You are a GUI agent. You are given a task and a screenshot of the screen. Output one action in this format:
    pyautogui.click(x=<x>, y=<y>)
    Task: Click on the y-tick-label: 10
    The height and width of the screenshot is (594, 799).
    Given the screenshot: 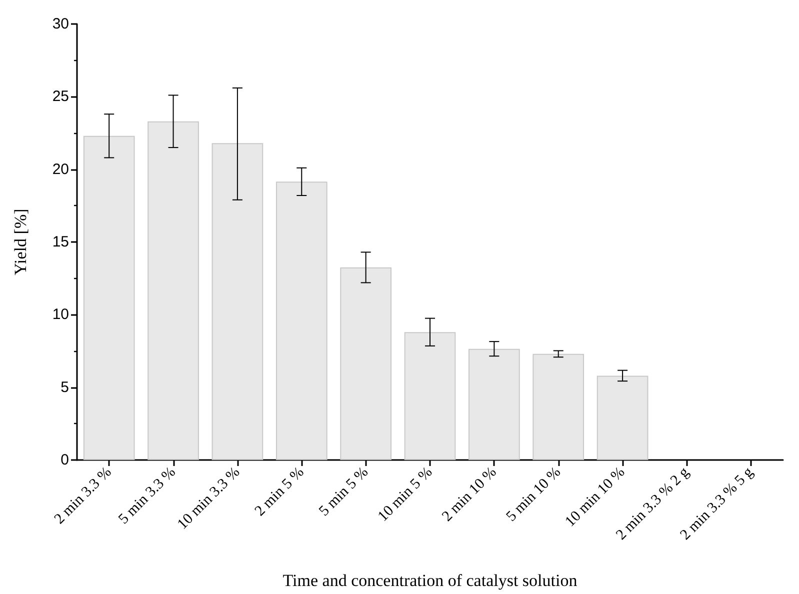 What is the action you would take?
    pyautogui.click(x=60, y=315)
    